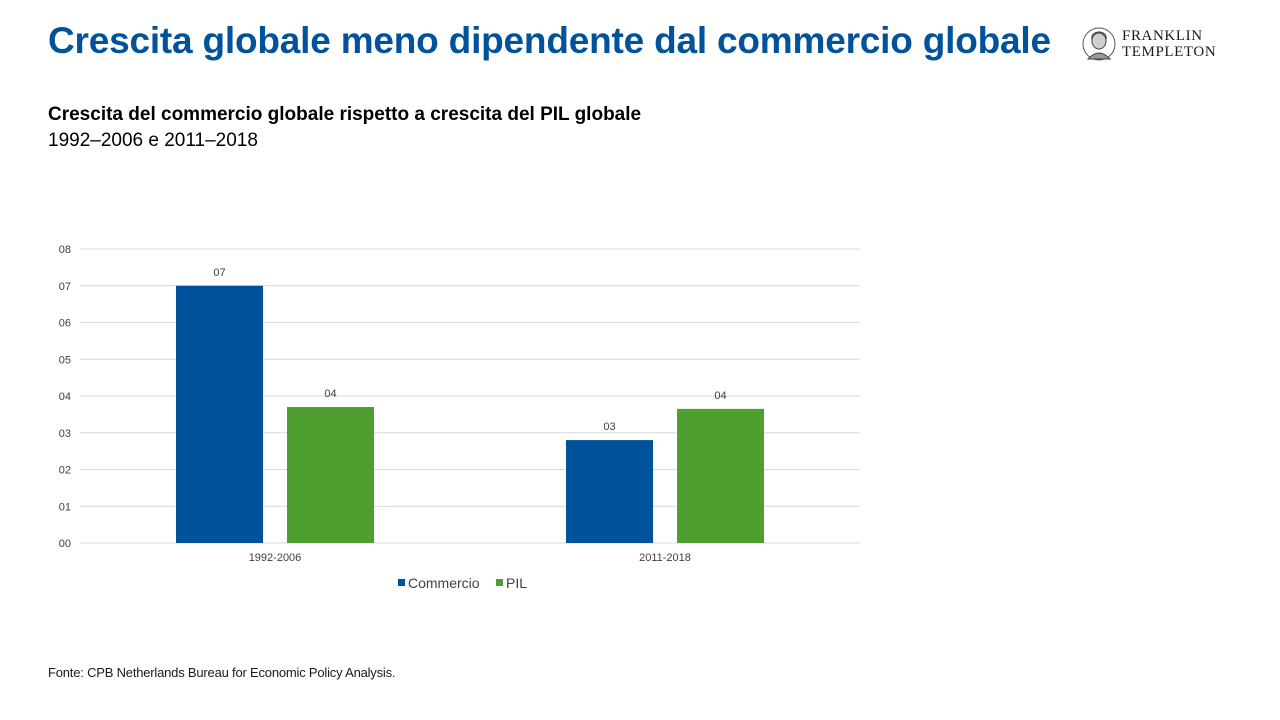 The width and height of the screenshot is (1280, 720). What do you see at coordinates (401, 582) in the screenshot?
I see `legend-swatch-commercio` at bounding box center [401, 582].